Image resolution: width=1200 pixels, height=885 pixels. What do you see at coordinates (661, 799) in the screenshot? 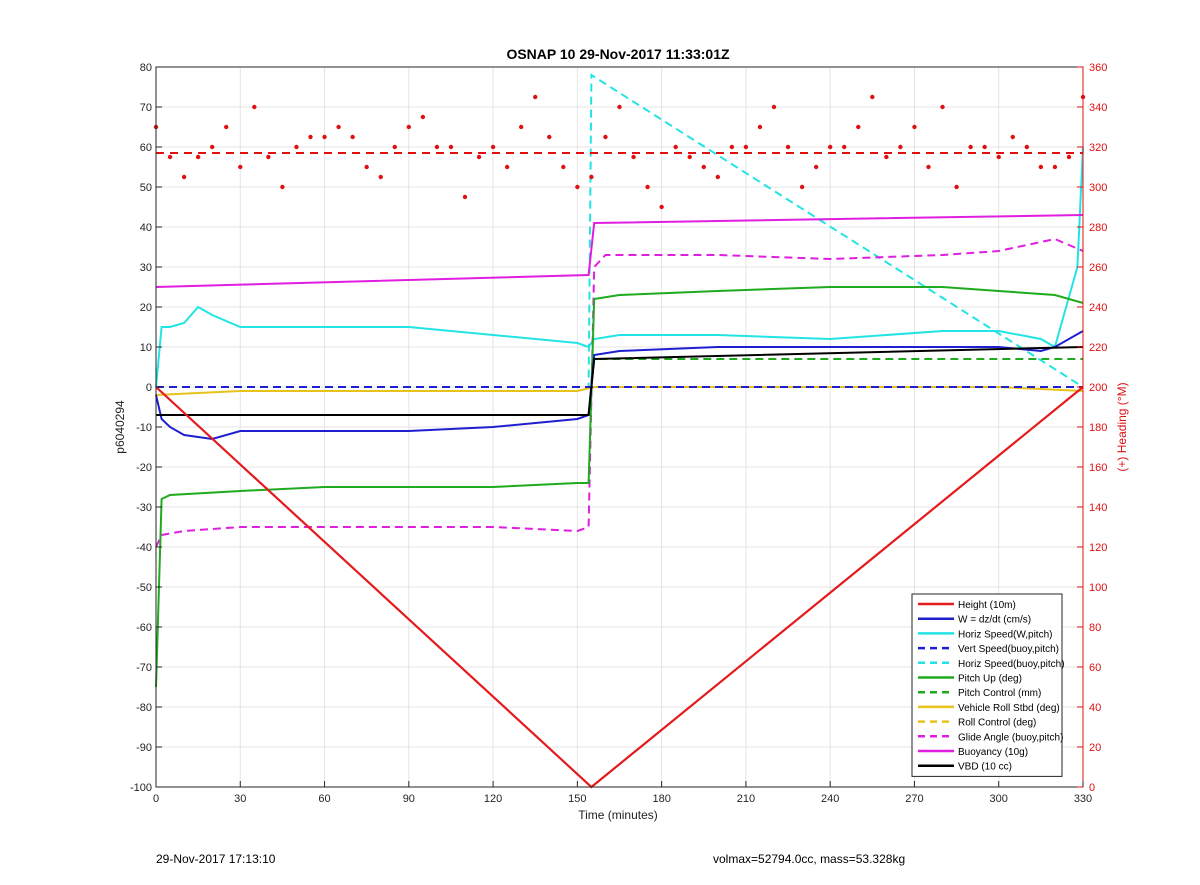
I see `x-tick-label: 180` at bounding box center [661, 799].